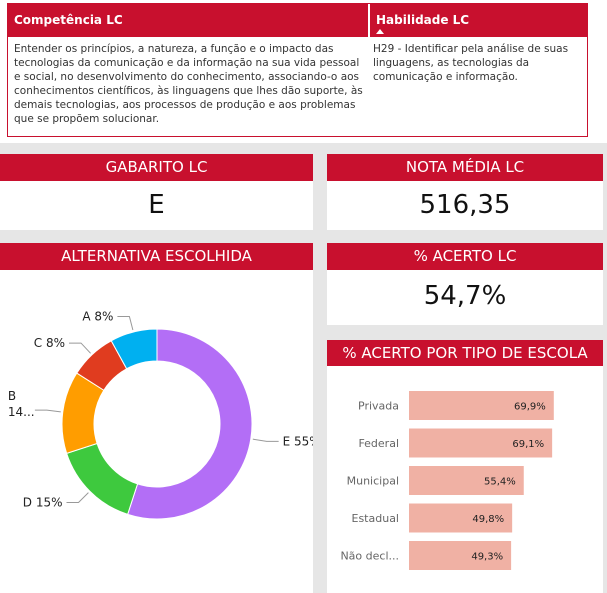 The image size is (607, 593). I want to click on donut-slice-a, so click(134, 349).